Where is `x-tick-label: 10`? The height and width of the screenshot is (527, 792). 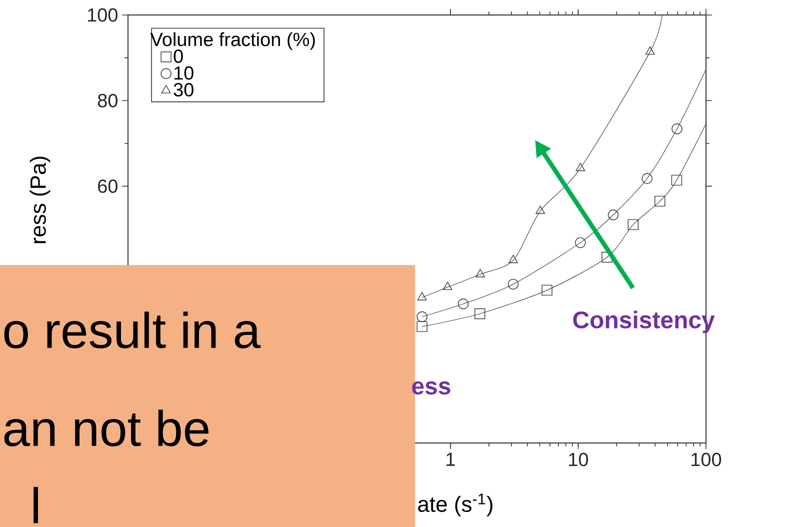
x-tick-label: 10 is located at coordinates (578, 459).